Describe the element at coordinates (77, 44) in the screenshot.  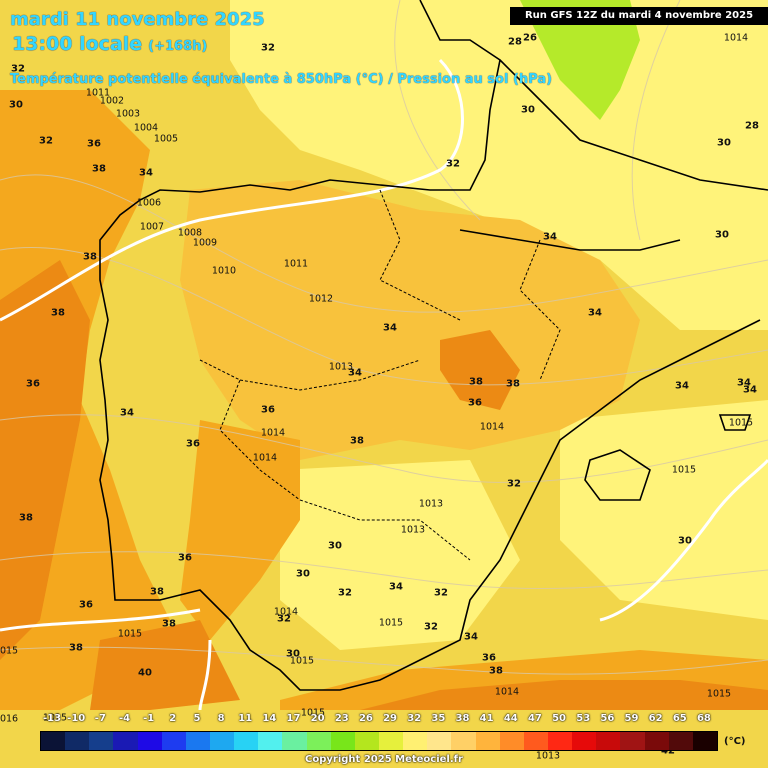
I see `forecast-time-text: 13:00 locale` at that location.